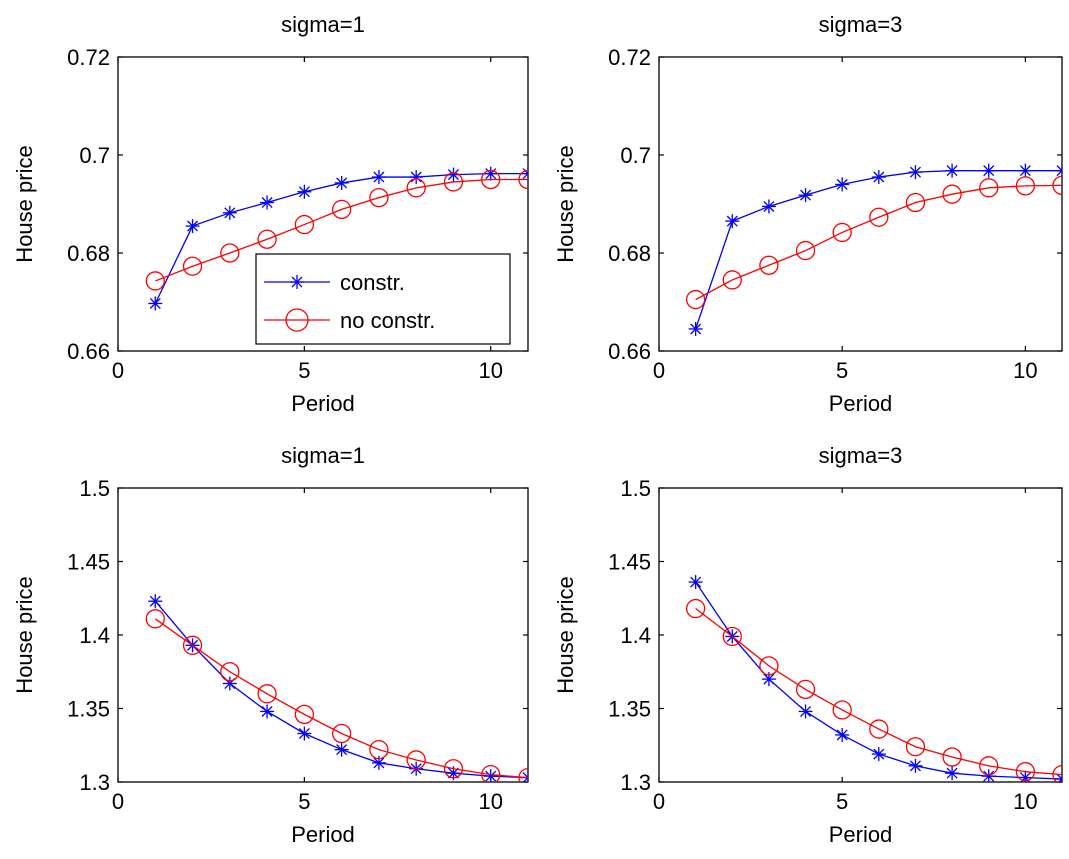 Image resolution: width=1069 pixels, height=859 pixels. Describe the element at coordinates (297, 282) in the screenshot. I see `legend-constr-marker` at that location.